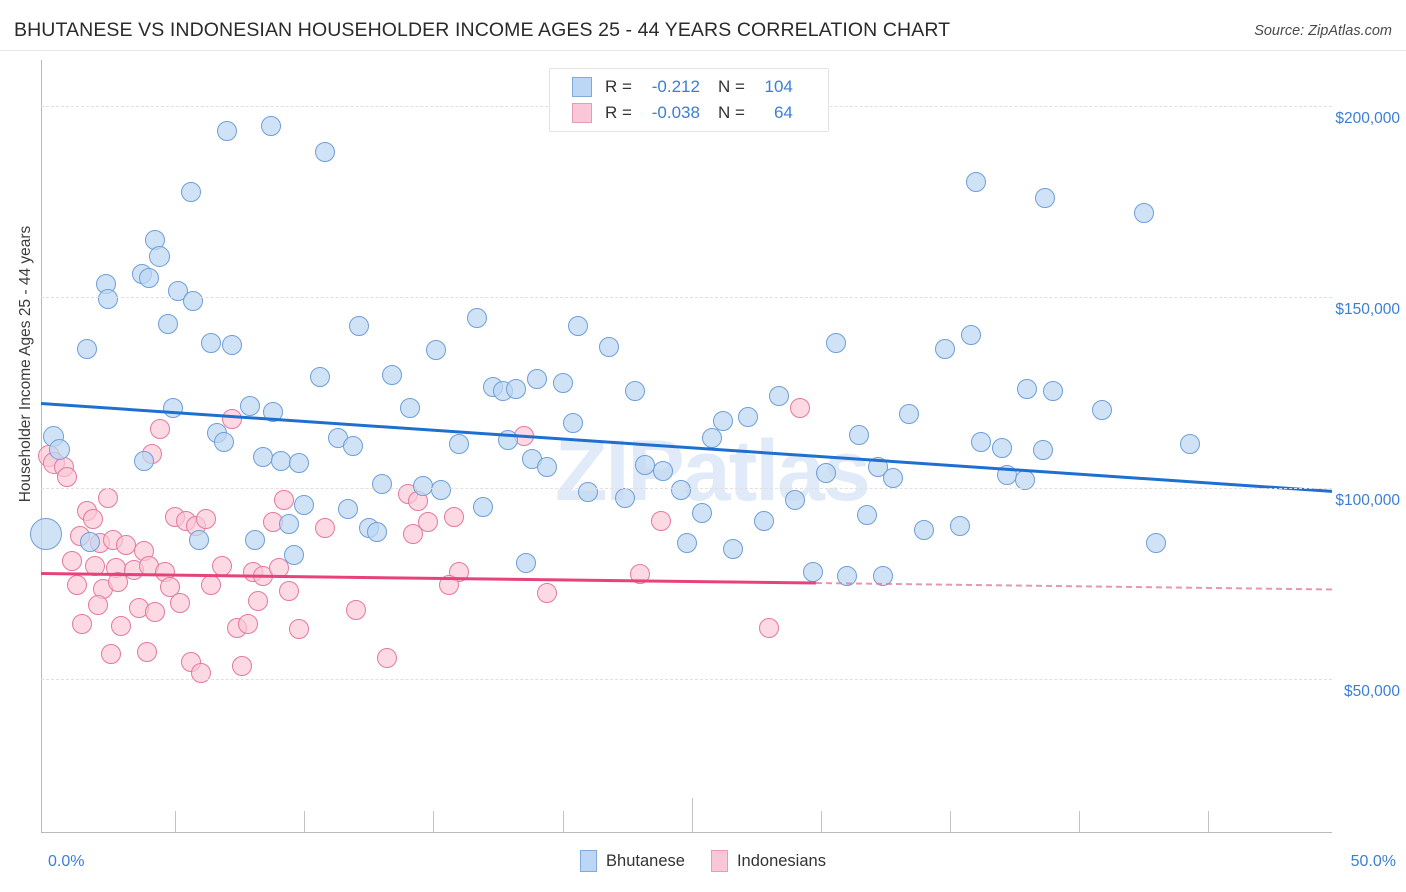 The width and height of the screenshot is (1406, 892). What do you see at coordinates (632, 861) in the screenshot?
I see `legend-item-bhutanese: Bhutanese` at bounding box center [632, 861].